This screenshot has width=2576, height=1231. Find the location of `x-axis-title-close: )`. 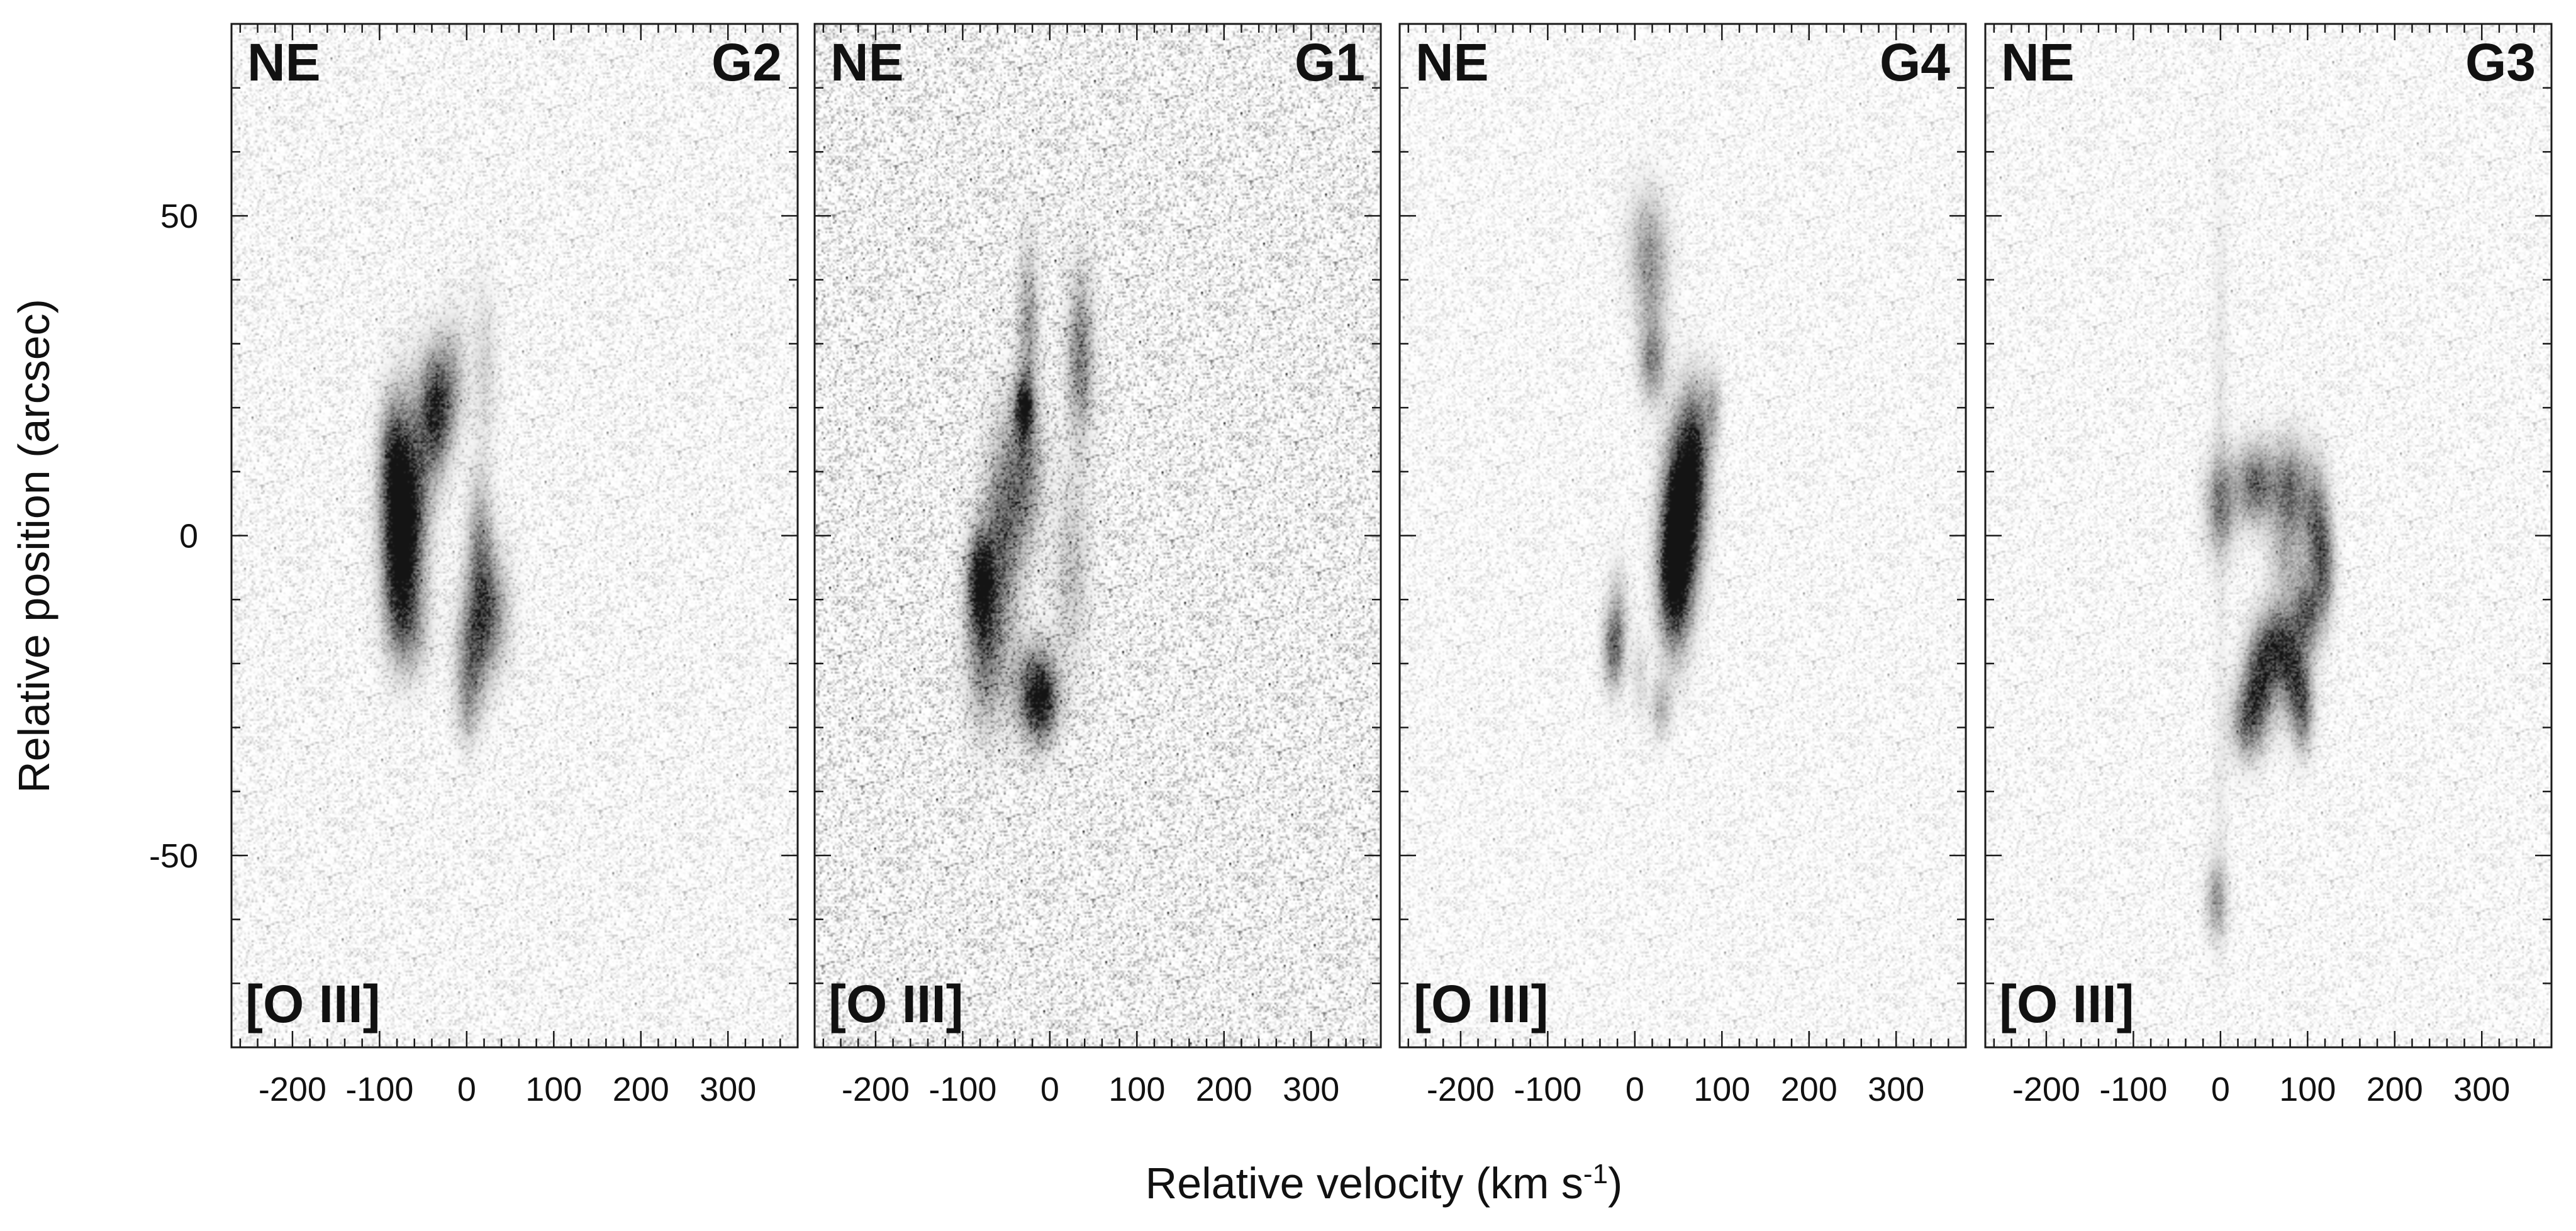

x-axis-title-close: ) is located at coordinates (1615, 1183).